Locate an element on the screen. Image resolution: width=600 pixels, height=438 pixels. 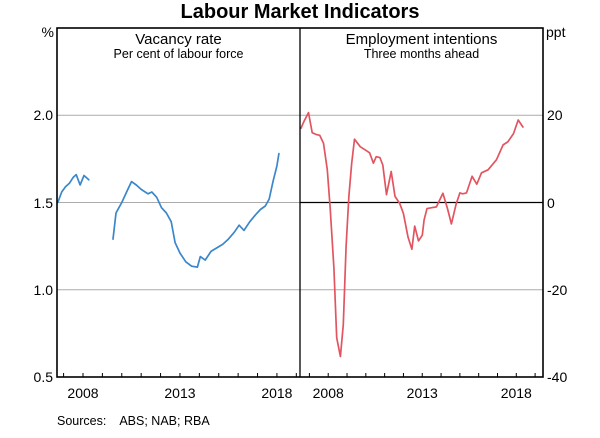
left-axis-unit: % is located at coordinates (47, 32).